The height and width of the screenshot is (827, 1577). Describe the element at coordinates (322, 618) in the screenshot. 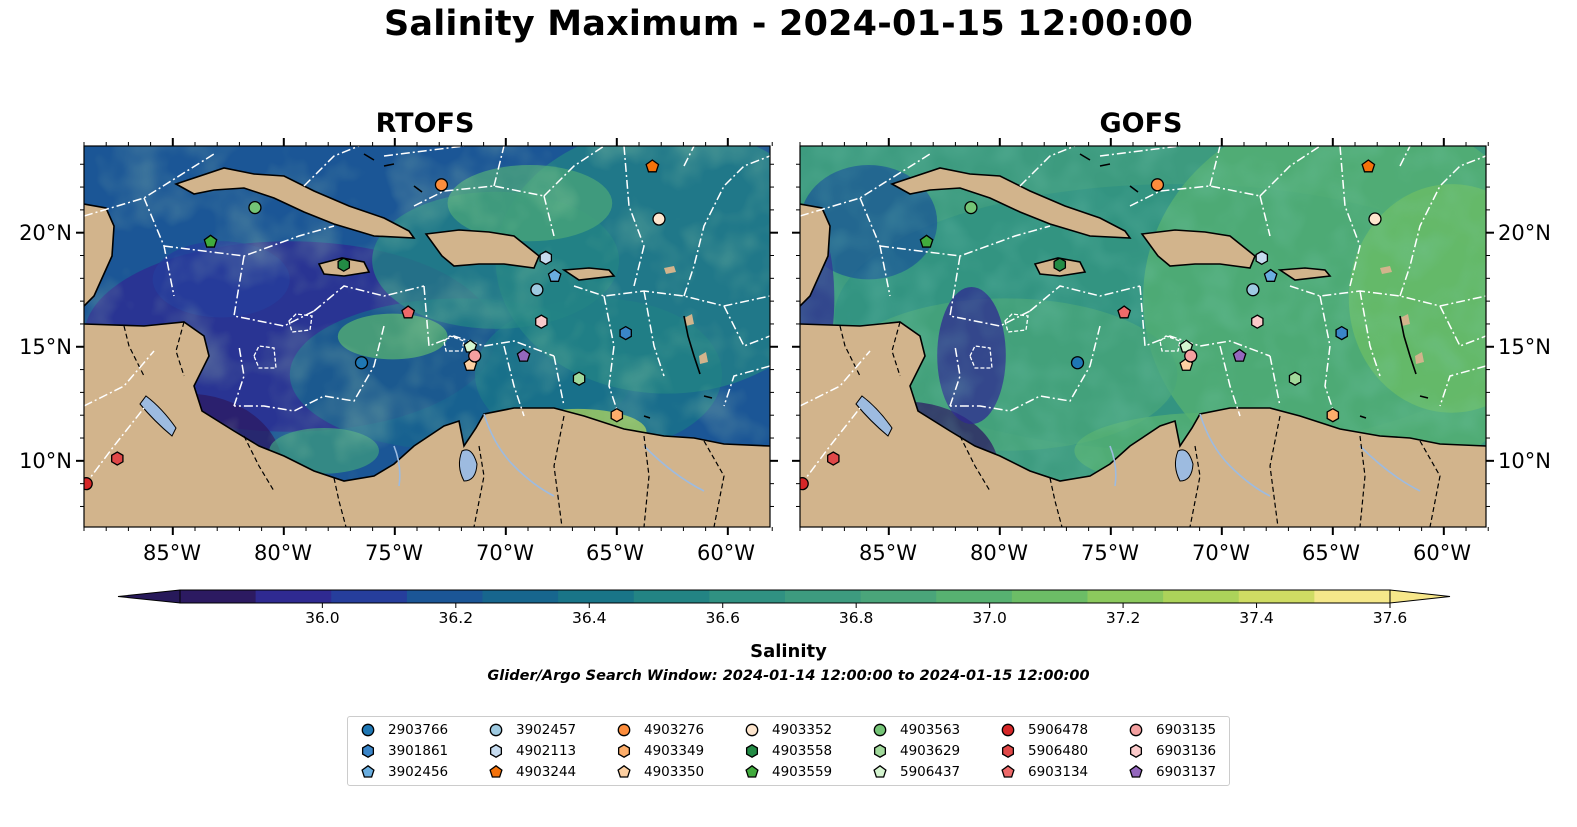

I see `colorbar-tick-label: 36.0` at that location.